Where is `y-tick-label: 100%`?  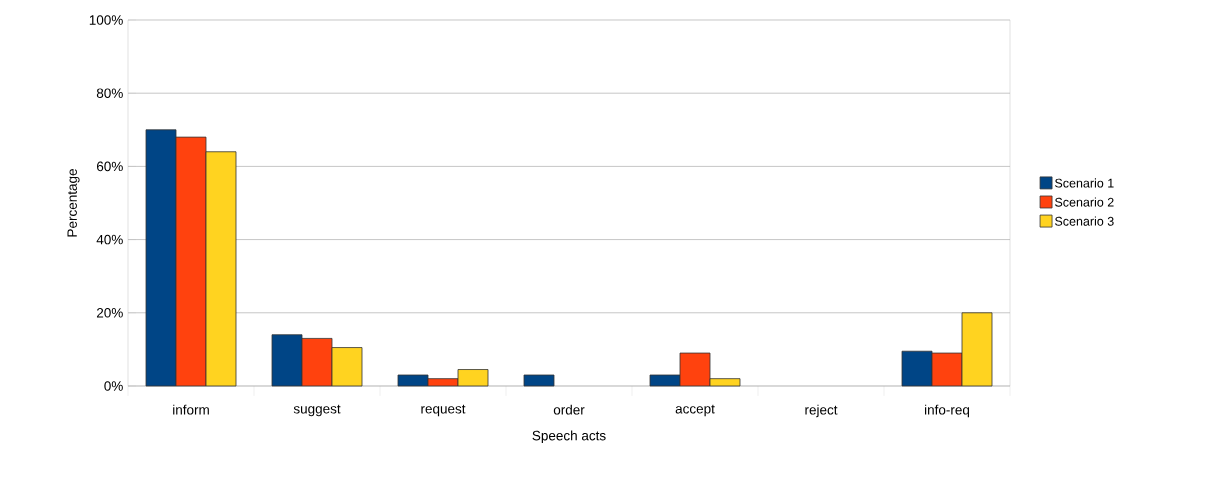 y-tick-label: 100% is located at coordinates (106, 20).